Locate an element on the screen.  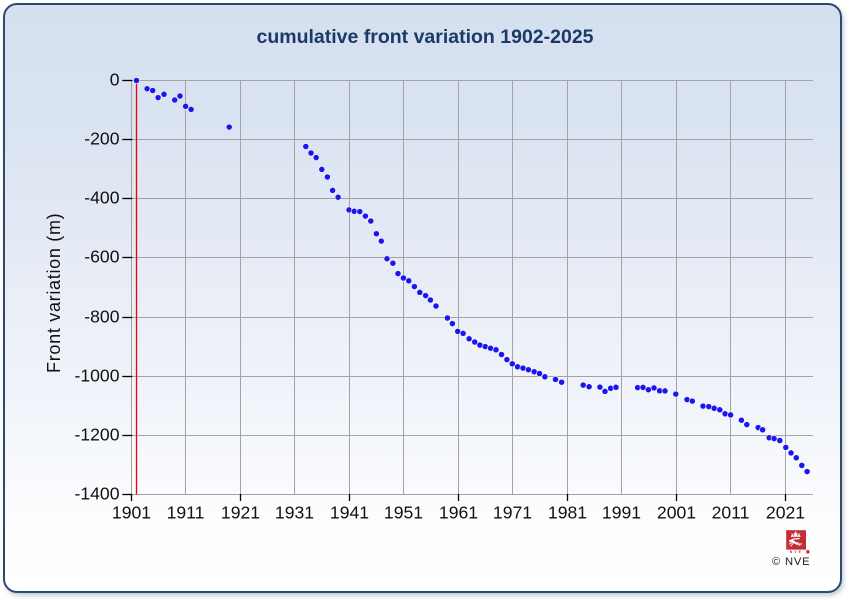
svg-text: -1400 is located at coordinates (97, 493).